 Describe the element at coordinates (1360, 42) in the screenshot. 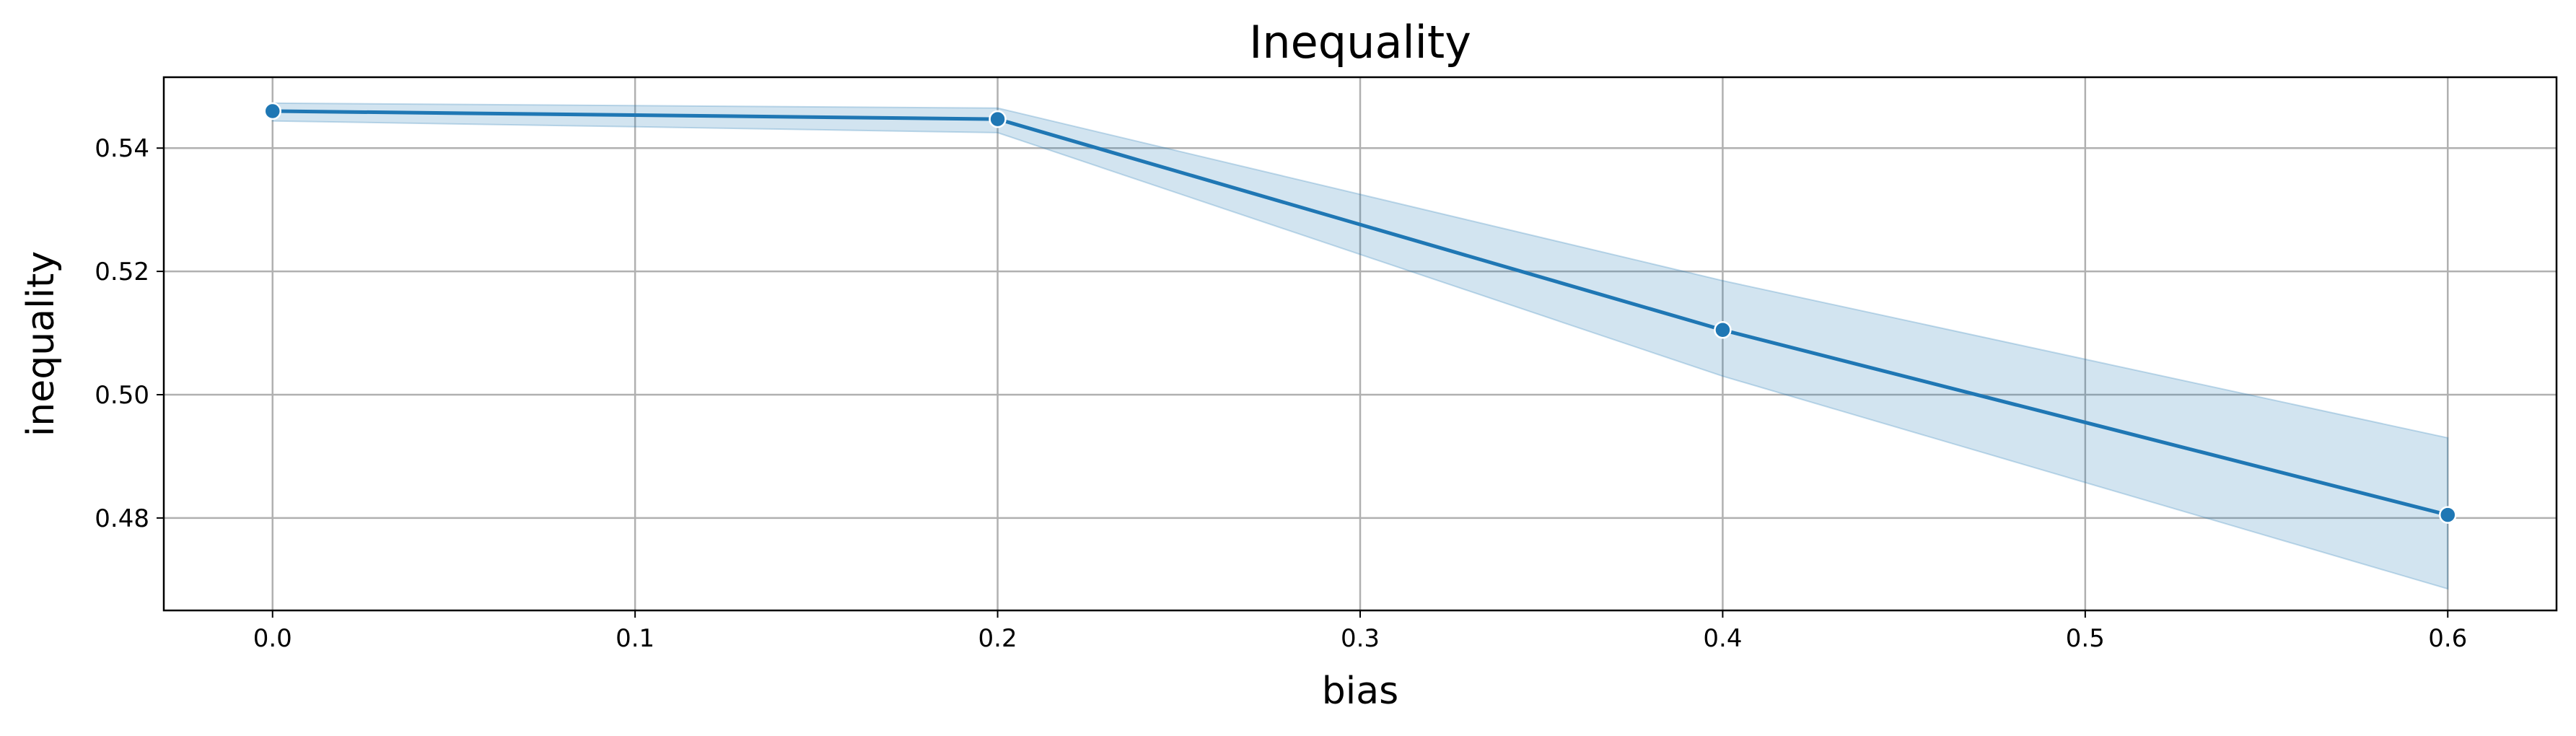

I see `chart-title: Inequality` at that location.